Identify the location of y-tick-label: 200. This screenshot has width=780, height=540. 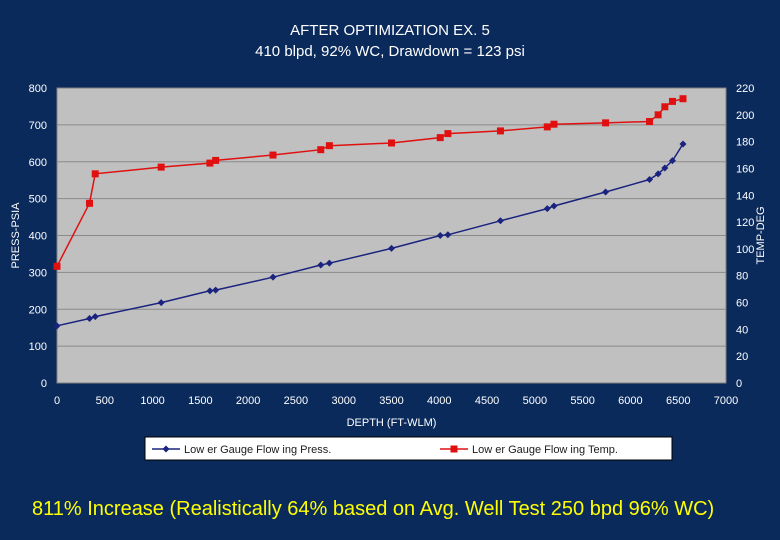
(38, 310).